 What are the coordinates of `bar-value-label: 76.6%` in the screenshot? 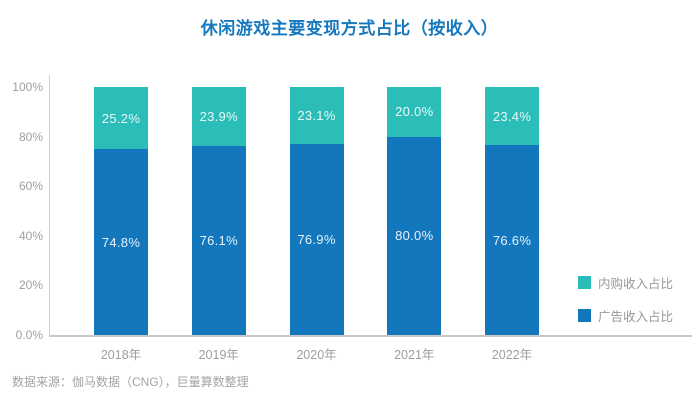 It's located at (512, 240).